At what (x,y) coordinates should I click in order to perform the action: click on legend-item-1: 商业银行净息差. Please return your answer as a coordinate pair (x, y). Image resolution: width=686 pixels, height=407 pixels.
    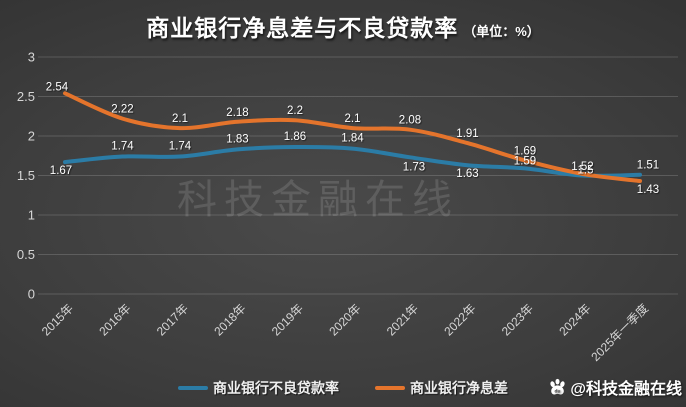
    Looking at the image, I should click on (441, 388).